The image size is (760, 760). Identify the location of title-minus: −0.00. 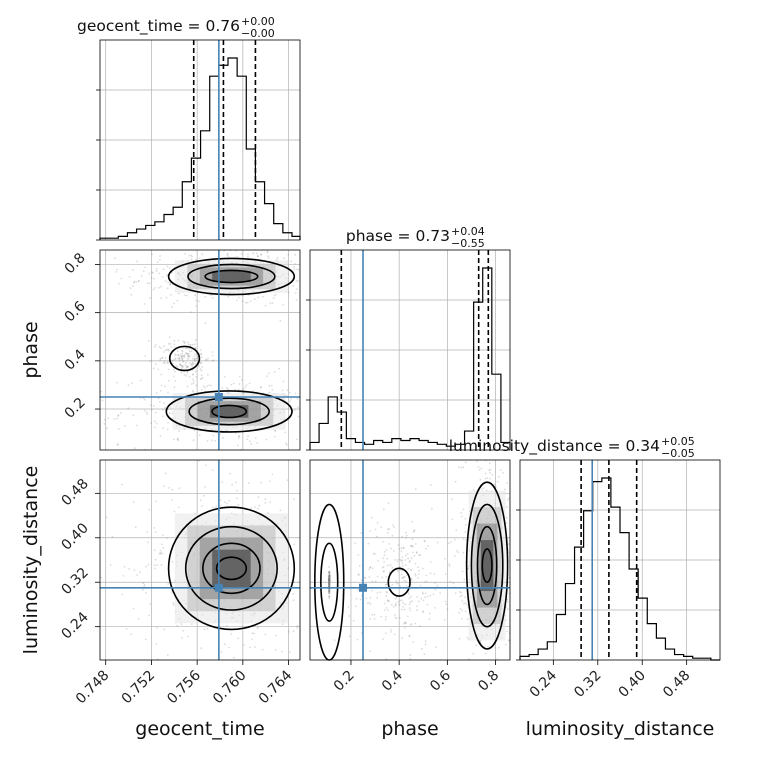
(258, 33).